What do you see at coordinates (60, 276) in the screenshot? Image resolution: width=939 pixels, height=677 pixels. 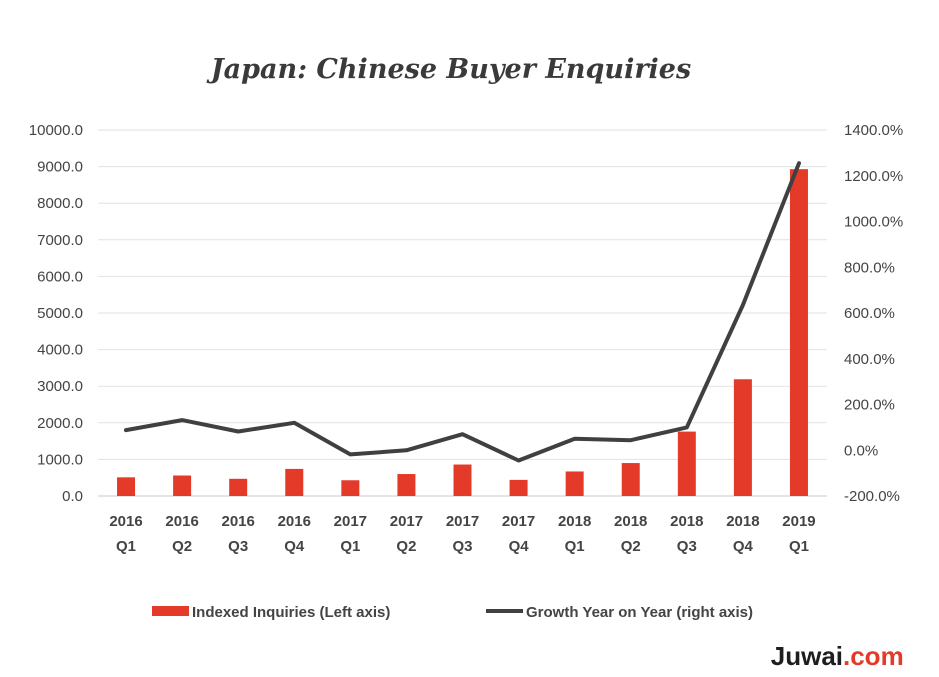 I see `left-tick-label: 6000.0` at bounding box center [60, 276].